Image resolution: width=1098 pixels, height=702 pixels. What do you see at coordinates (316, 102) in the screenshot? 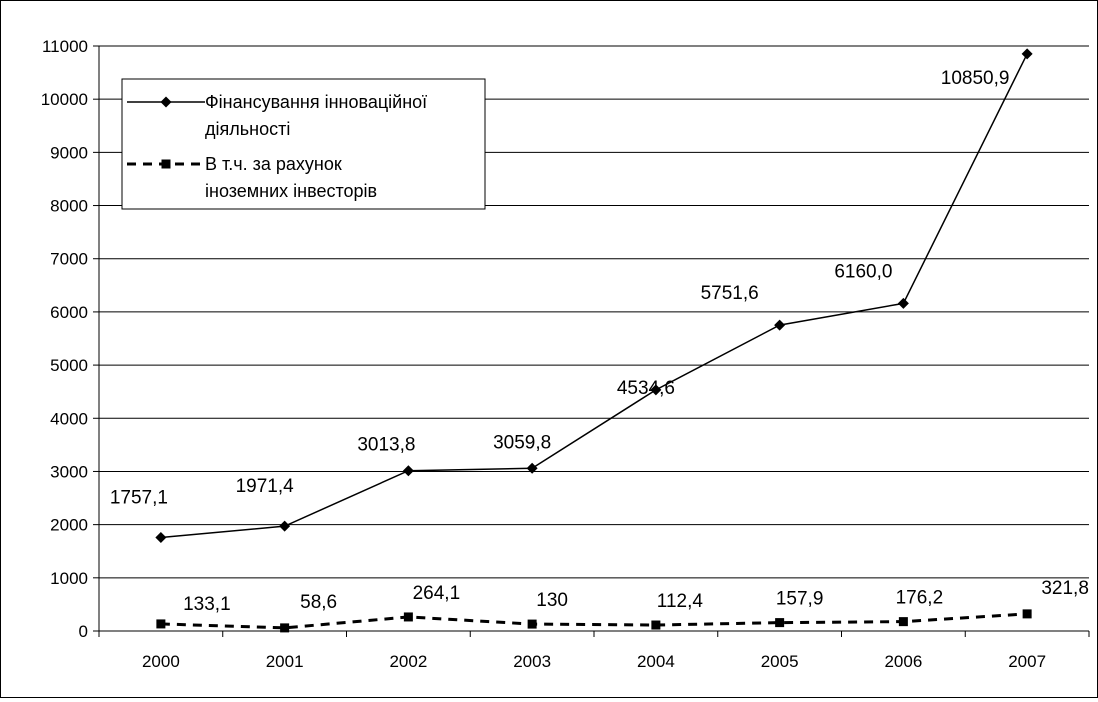
I see `legend-label-1: Фінансування інноваційної` at bounding box center [316, 102].